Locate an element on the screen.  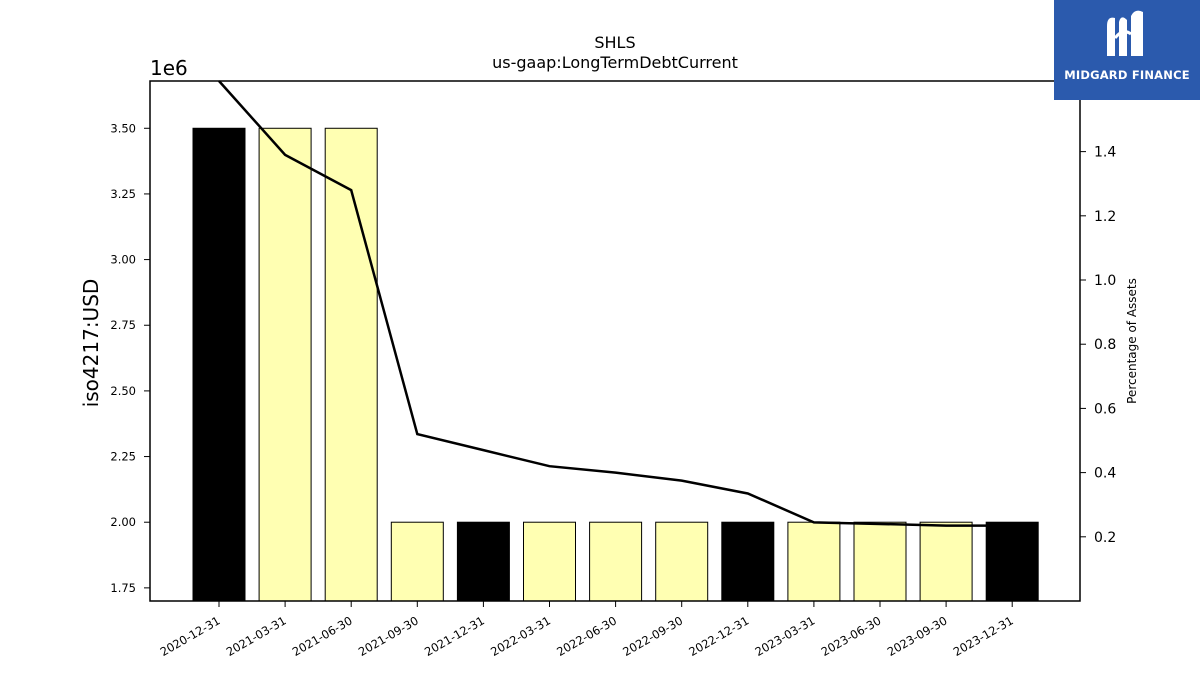
x-tick-label: 2021-03-31 is located at coordinates (256, 636).